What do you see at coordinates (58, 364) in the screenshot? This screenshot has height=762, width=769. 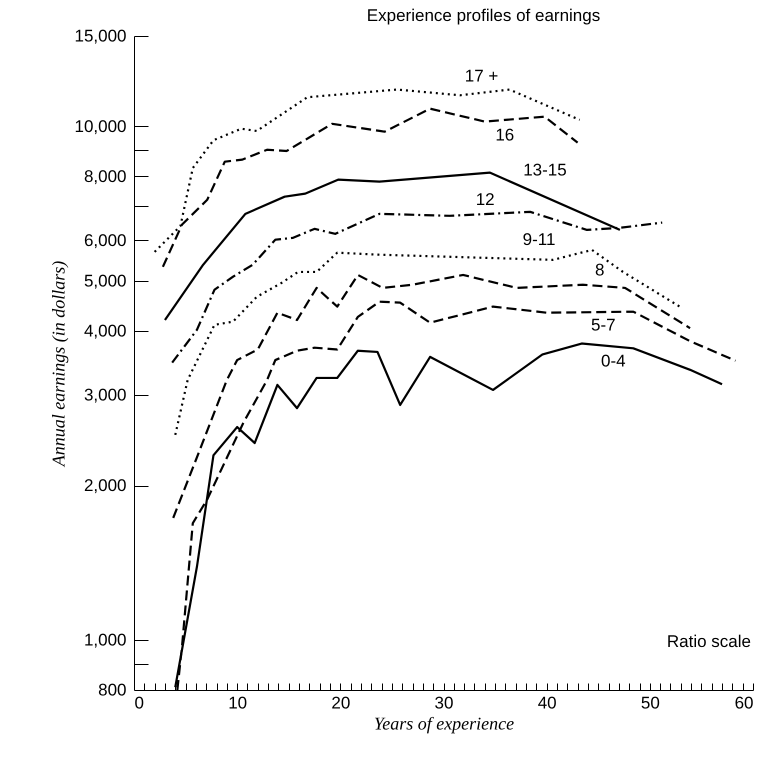 I see `y-axis-title: Annual earnings (in dollars)` at bounding box center [58, 364].